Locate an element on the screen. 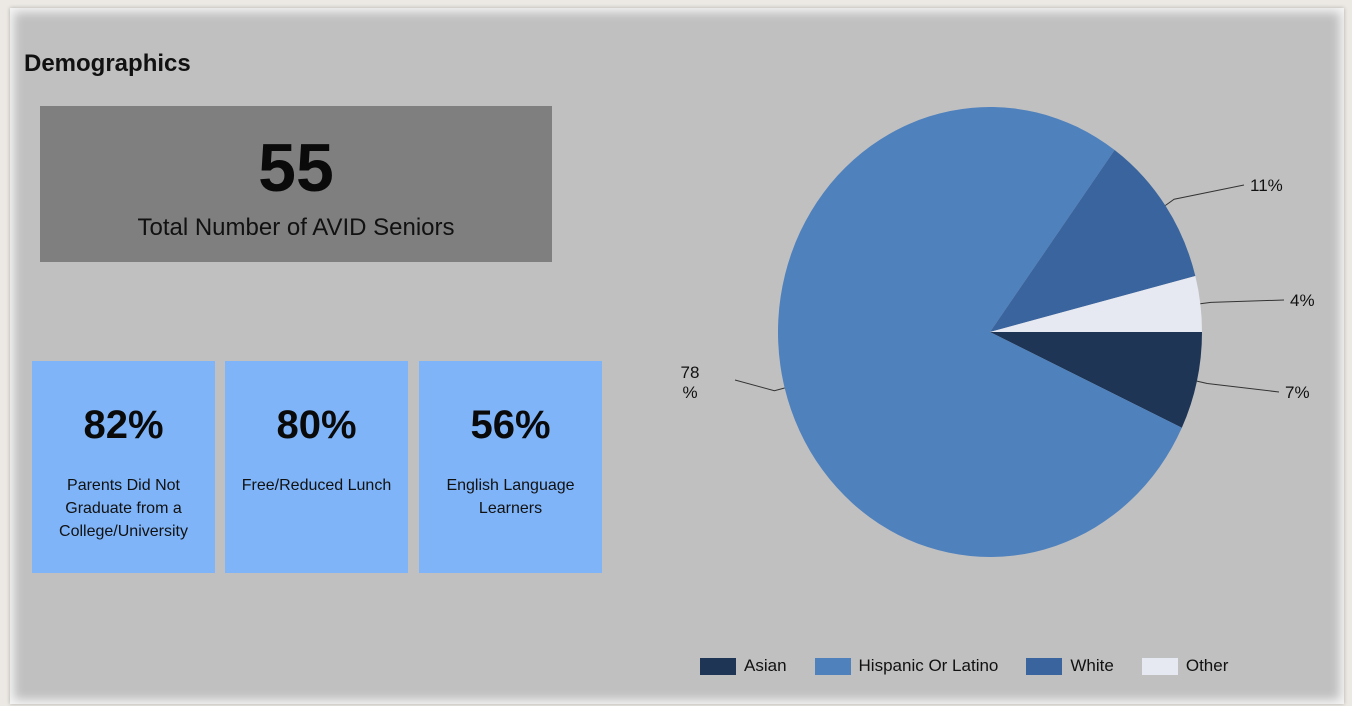  legend-label: Asian is located at coordinates (765, 665).